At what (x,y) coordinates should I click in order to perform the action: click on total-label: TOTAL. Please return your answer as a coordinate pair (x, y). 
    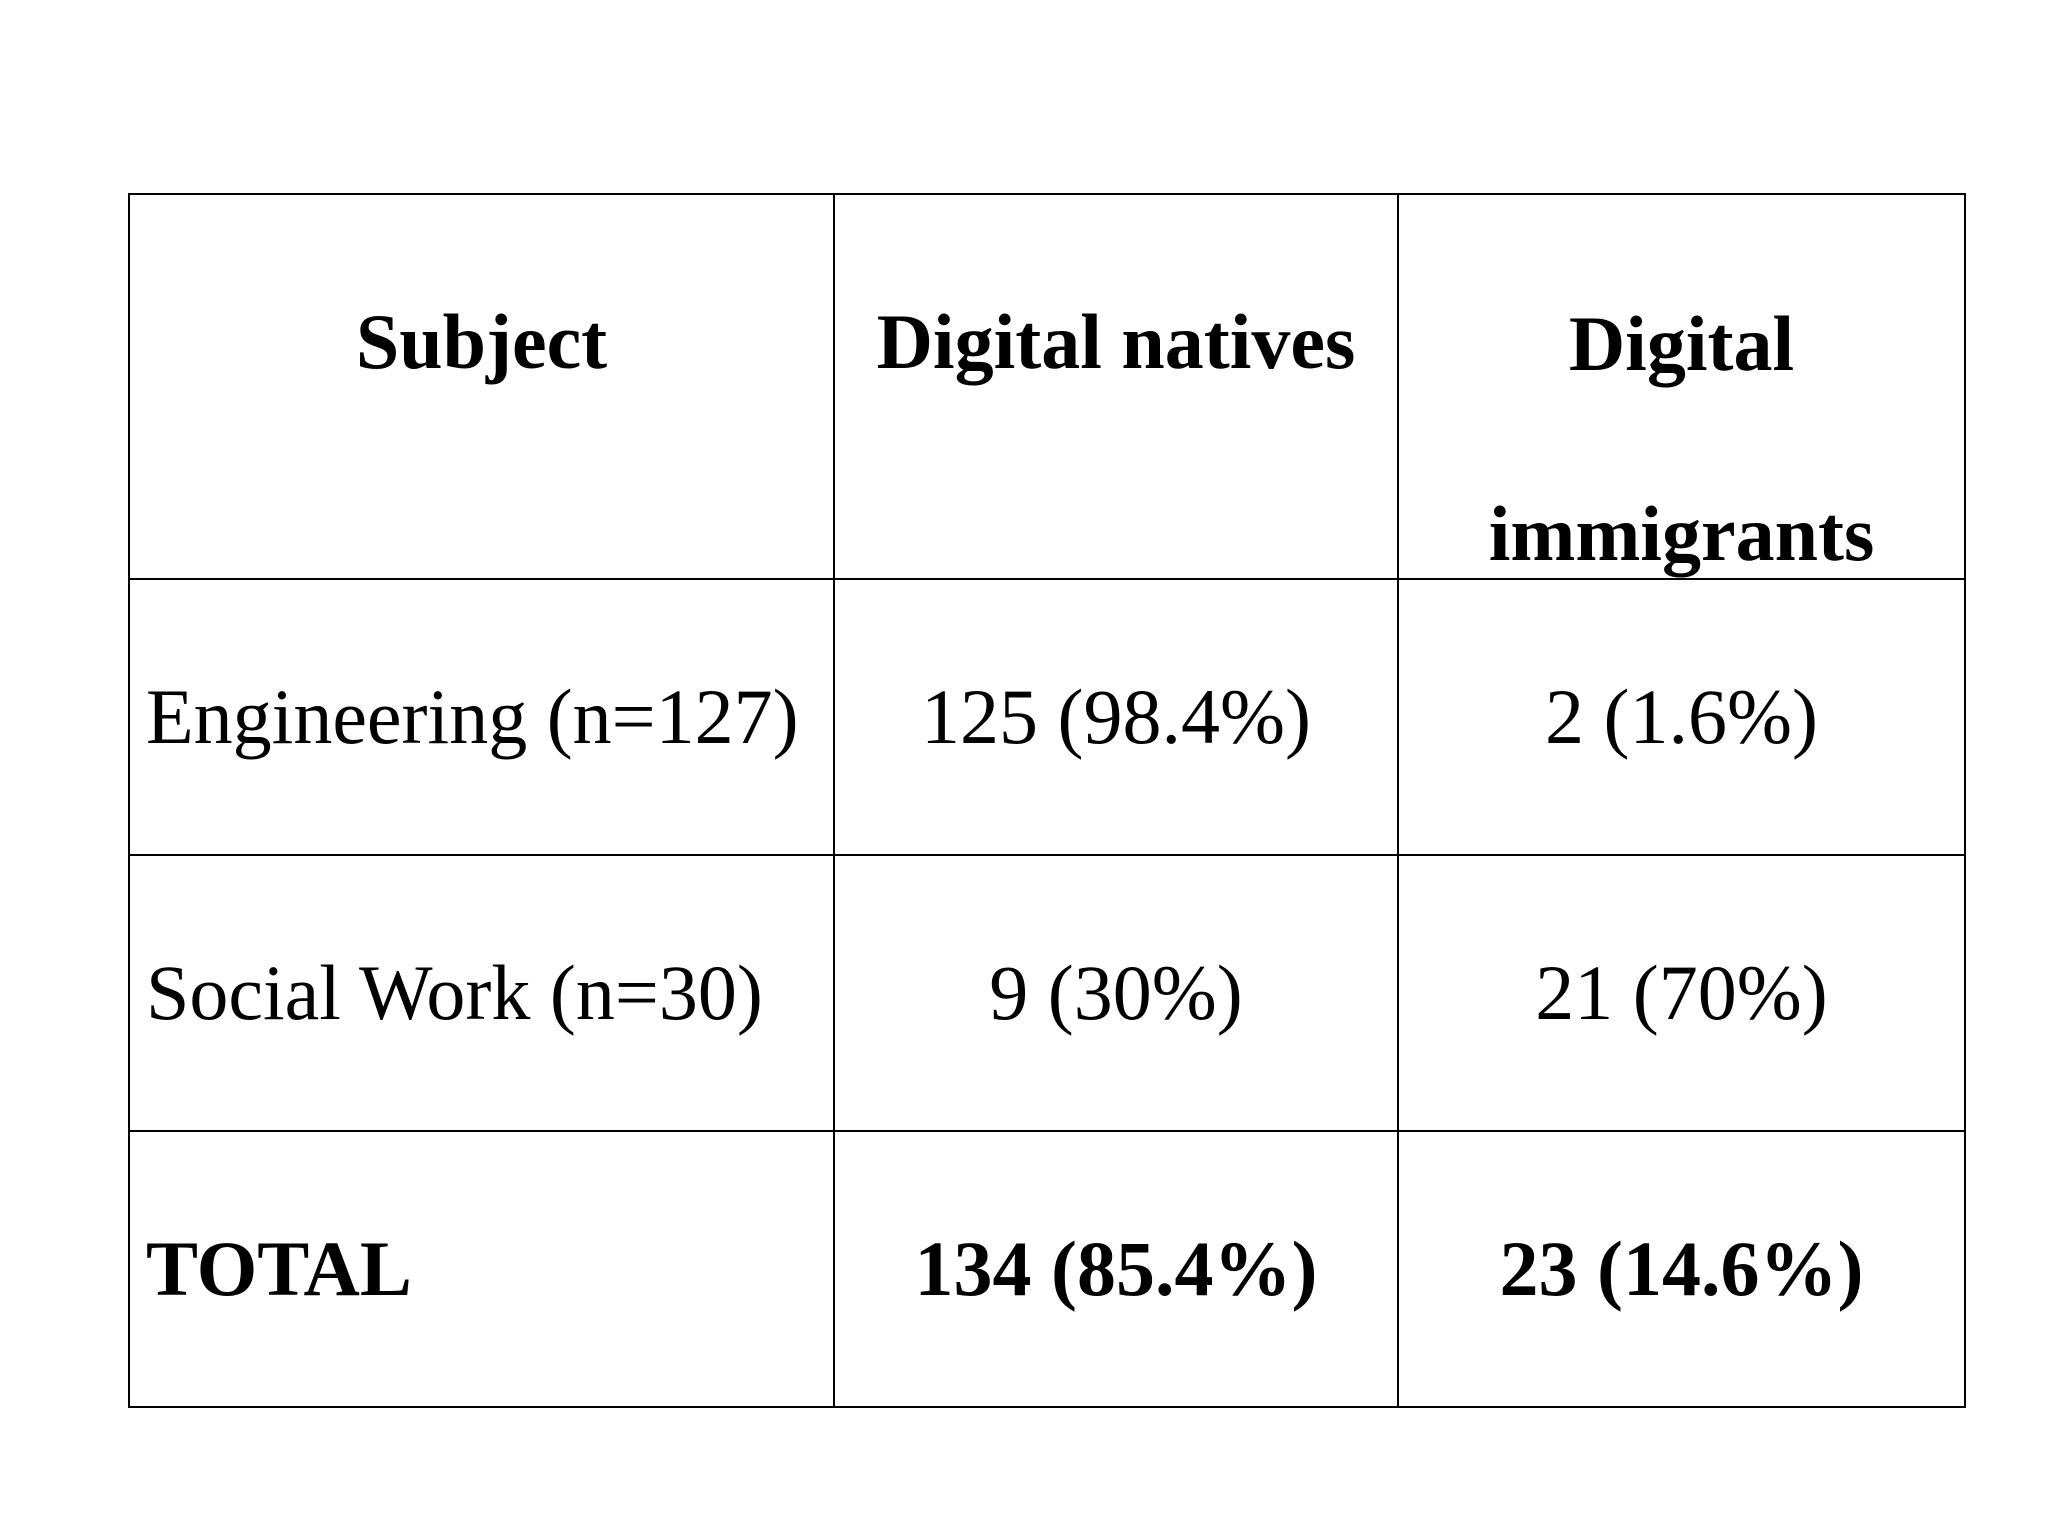
    Looking at the image, I should click on (481, 1269).